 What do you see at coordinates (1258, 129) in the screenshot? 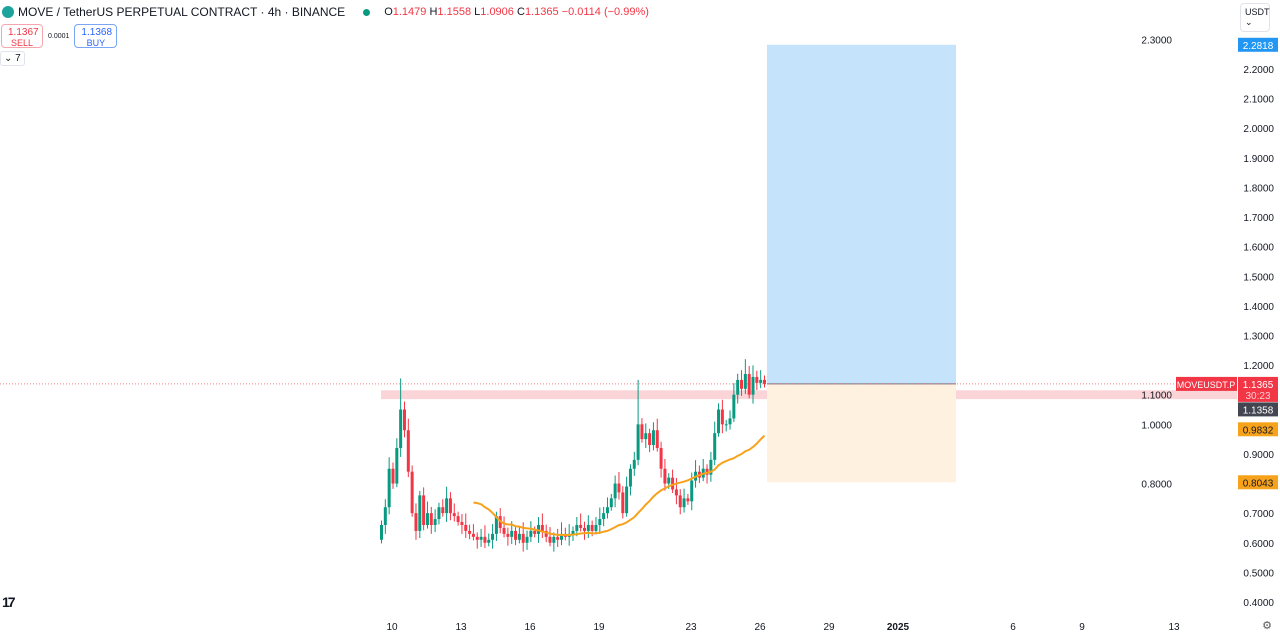
I see `y-tick-label: 2.0000` at bounding box center [1258, 129].